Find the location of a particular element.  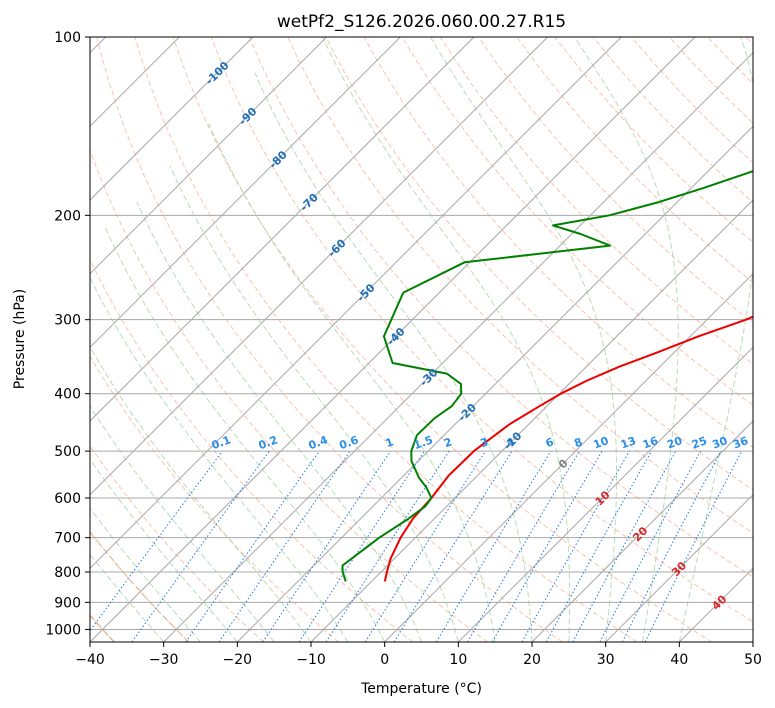

mixing-ratio-label: 0.4 is located at coordinates (318, 442).